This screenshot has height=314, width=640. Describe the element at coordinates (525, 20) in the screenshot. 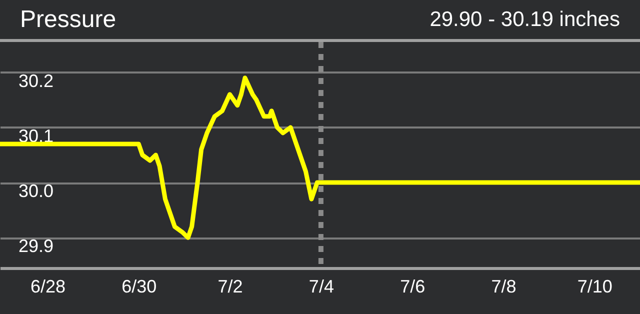

I see `chart-subtitle: 29.90 - 30.19 inches` at that location.